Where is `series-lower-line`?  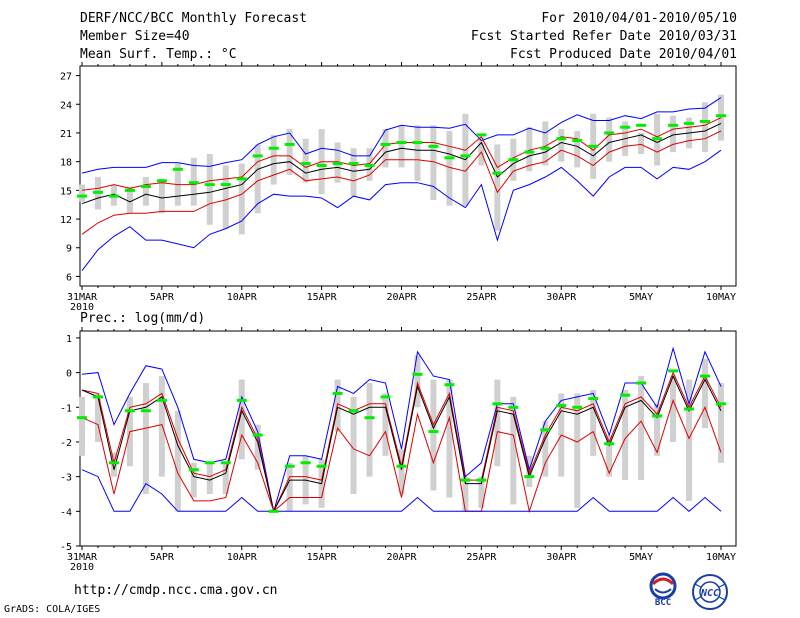 series-lower-line is located at coordinates (401, 182).